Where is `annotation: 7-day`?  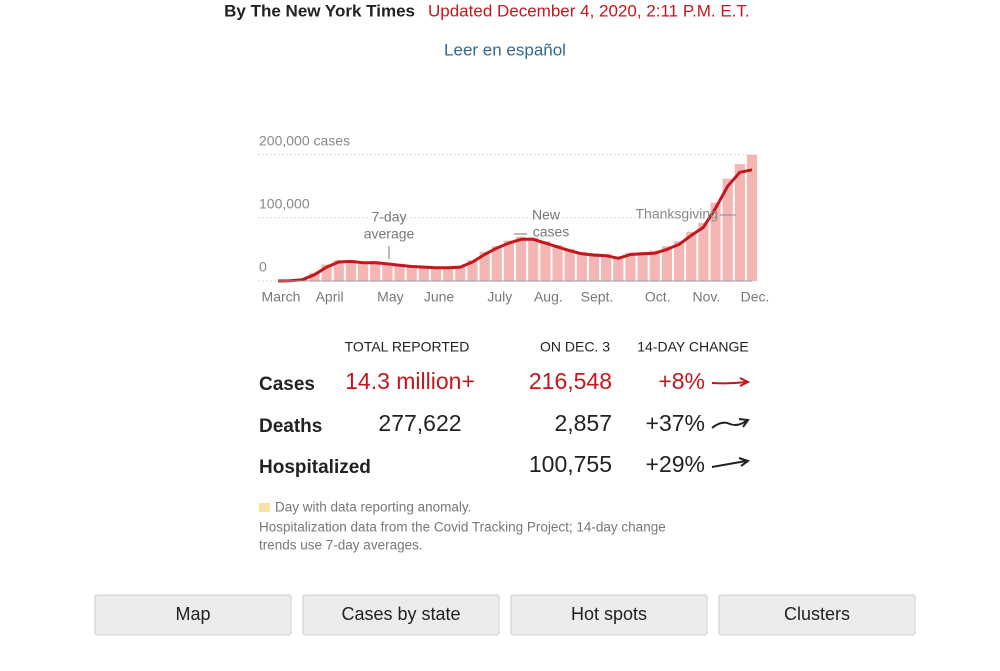 annotation: 7-day is located at coordinates (388, 217).